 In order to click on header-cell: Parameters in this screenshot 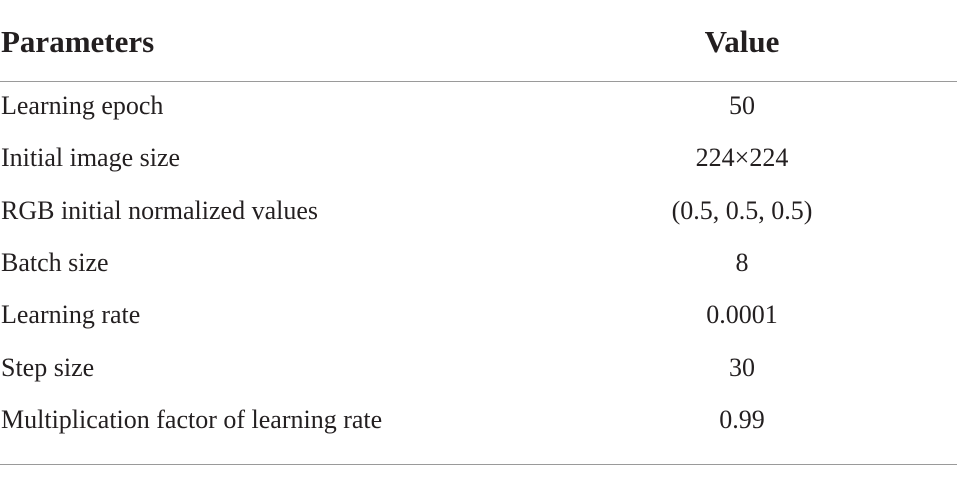, I will do `click(78, 41)`.